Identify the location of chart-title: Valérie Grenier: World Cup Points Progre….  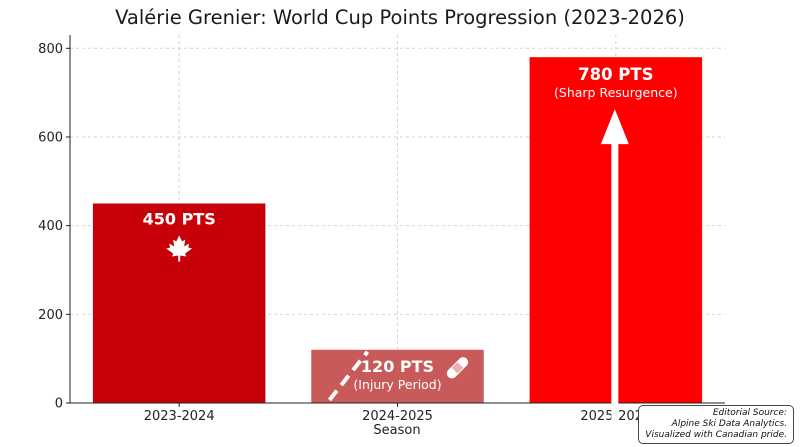
(400, 17).